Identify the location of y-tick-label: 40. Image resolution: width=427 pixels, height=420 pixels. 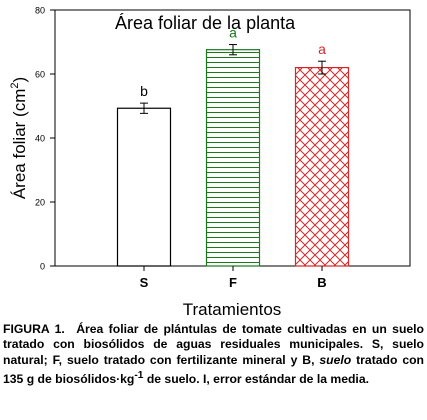
(40, 139).